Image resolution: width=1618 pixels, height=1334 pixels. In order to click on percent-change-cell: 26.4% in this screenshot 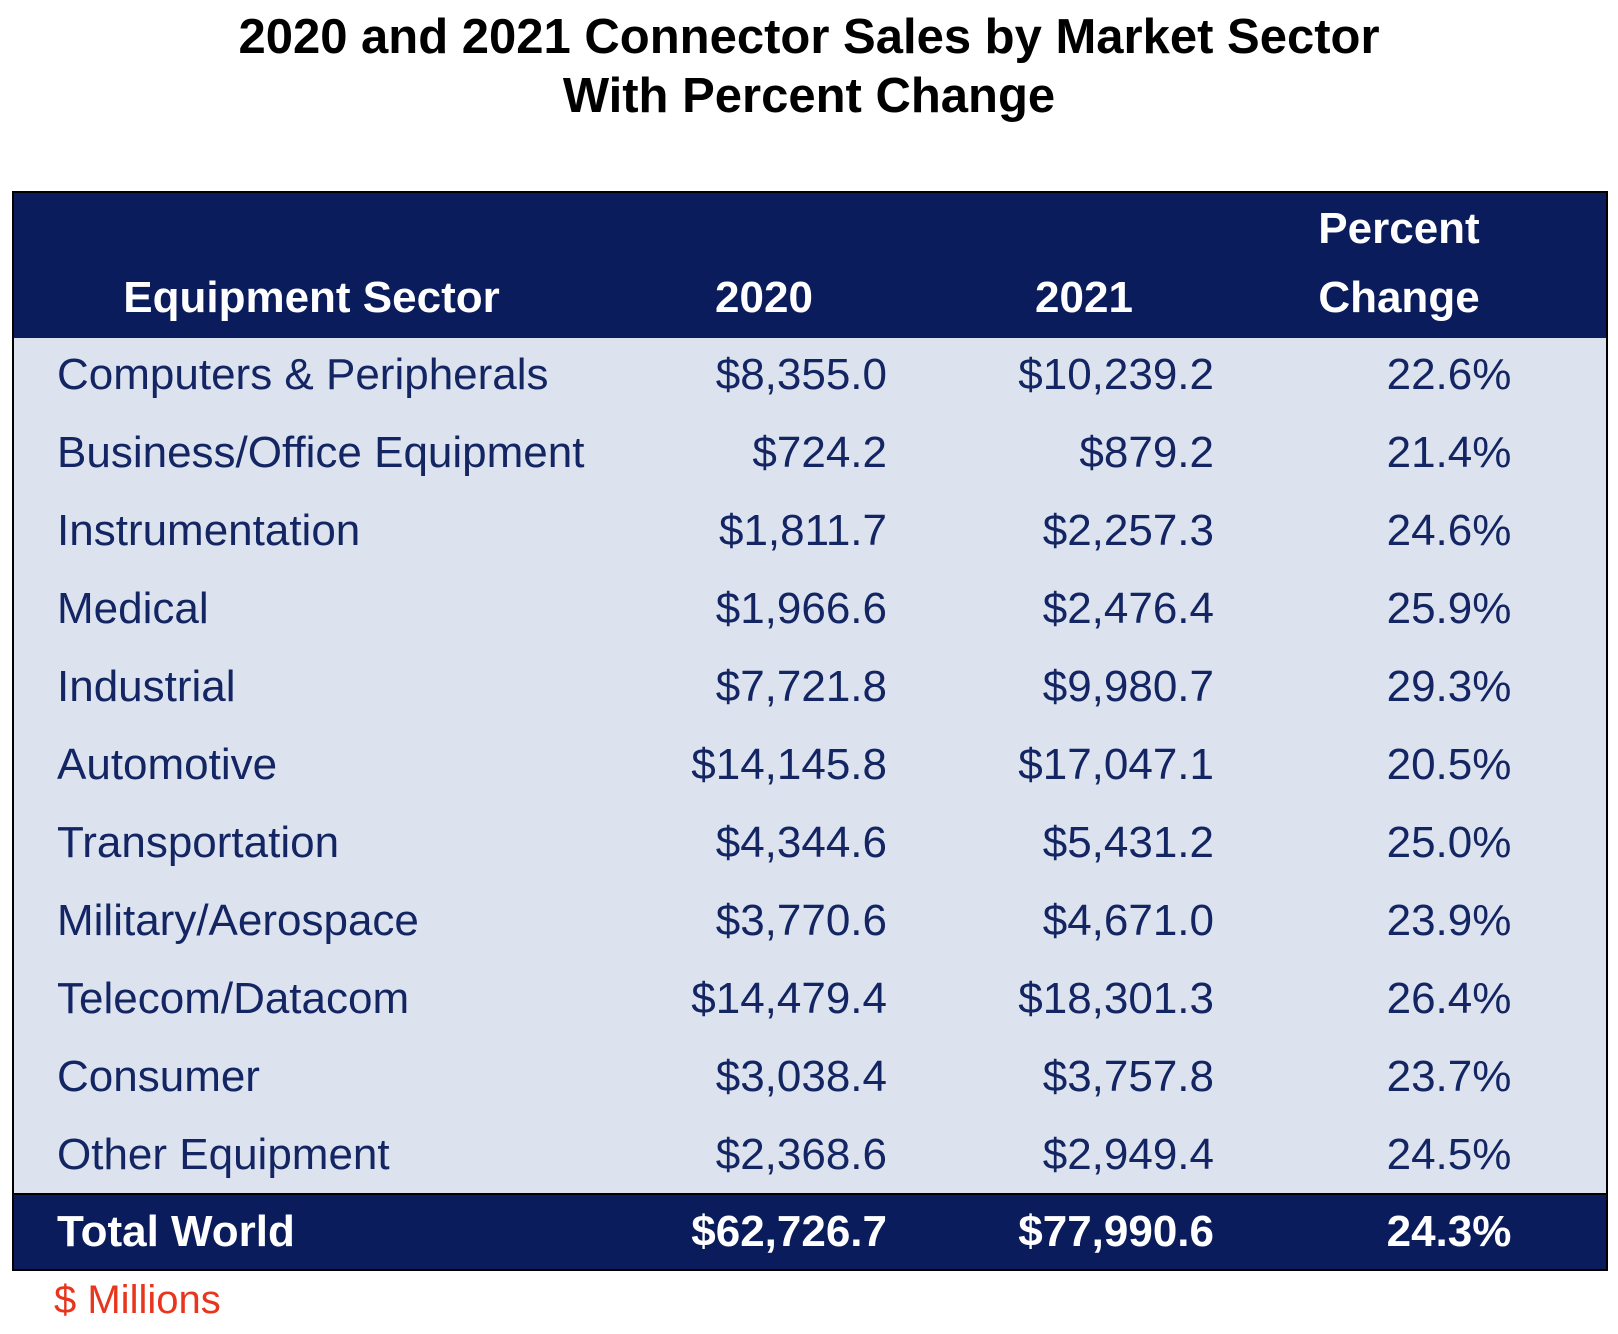, I will do `click(1449, 998)`.